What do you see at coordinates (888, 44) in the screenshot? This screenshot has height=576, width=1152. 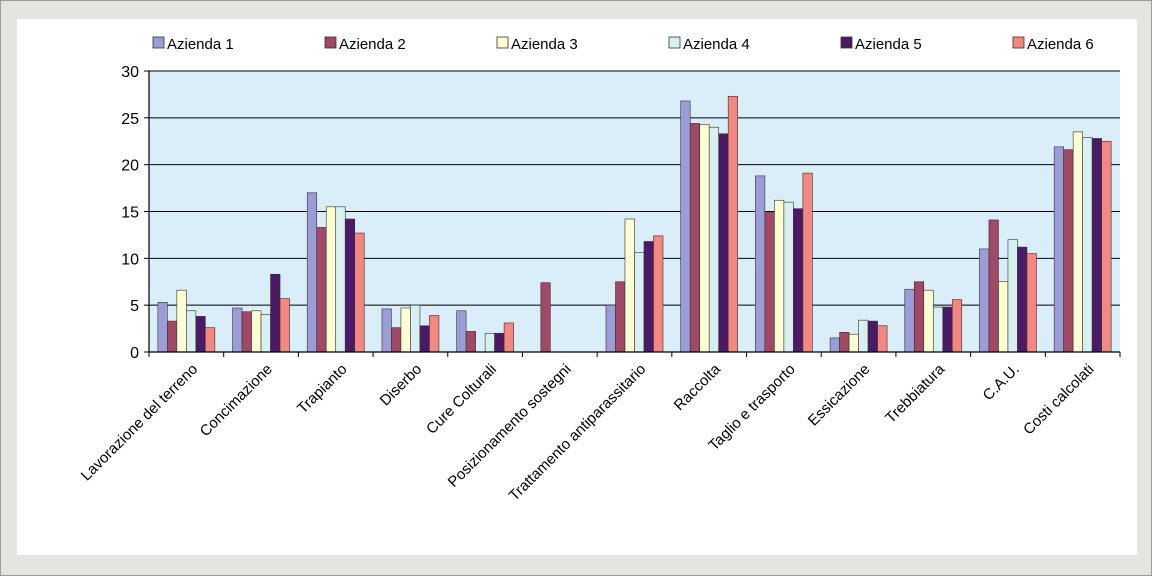 I see `legend-label: Azienda 5` at bounding box center [888, 44].